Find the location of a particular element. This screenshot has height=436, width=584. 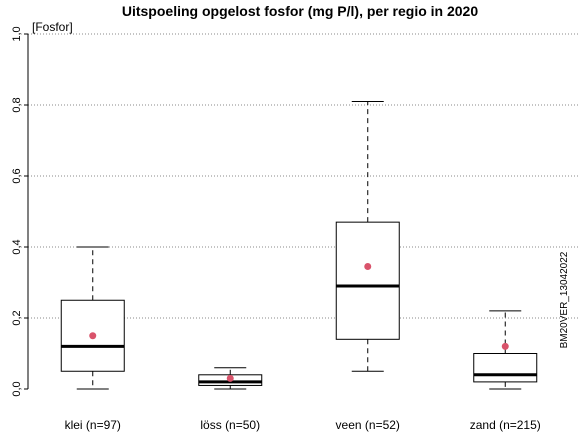

y-tick-label: 0,8 is located at coordinates (17, 104).